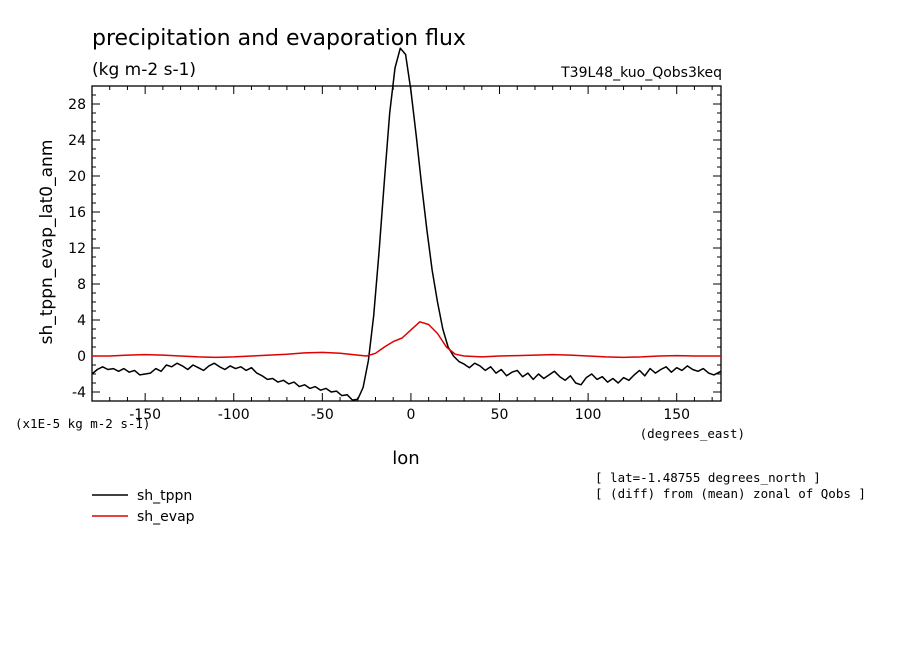  I want to click on chart-title: precipitation and evaporation flux, so click(279, 38).